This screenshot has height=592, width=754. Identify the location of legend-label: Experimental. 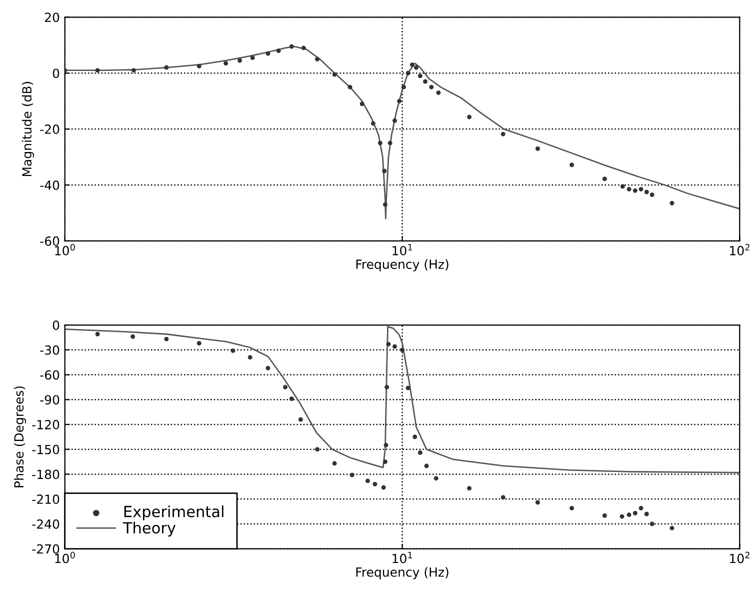
(174, 512).